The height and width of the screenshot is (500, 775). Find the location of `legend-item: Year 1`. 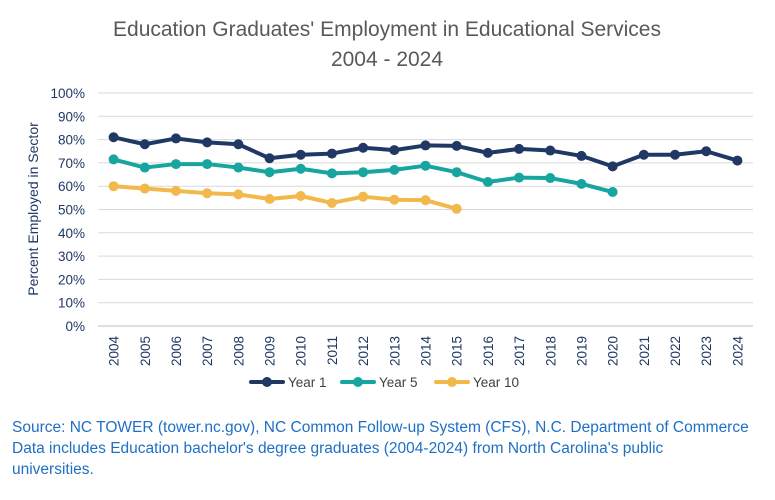

legend-item: Year 1 is located at coordinates (288, 382).